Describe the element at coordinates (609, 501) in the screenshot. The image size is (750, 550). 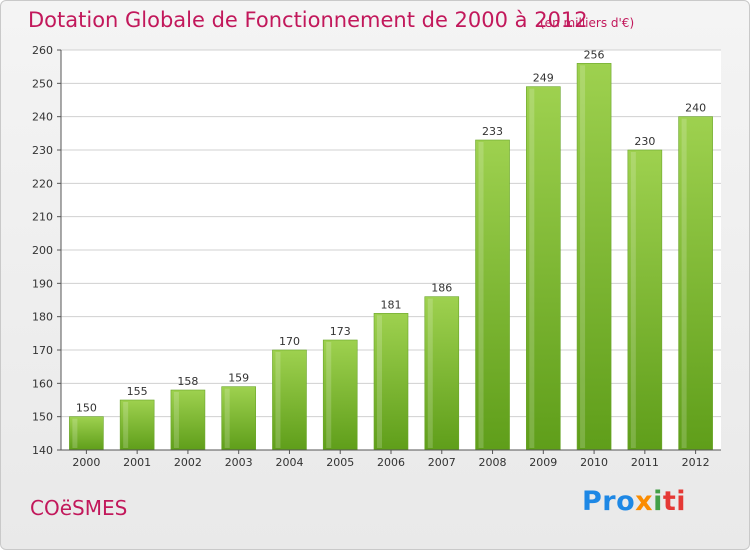
I see `logo-part-1: Pro` at that location.